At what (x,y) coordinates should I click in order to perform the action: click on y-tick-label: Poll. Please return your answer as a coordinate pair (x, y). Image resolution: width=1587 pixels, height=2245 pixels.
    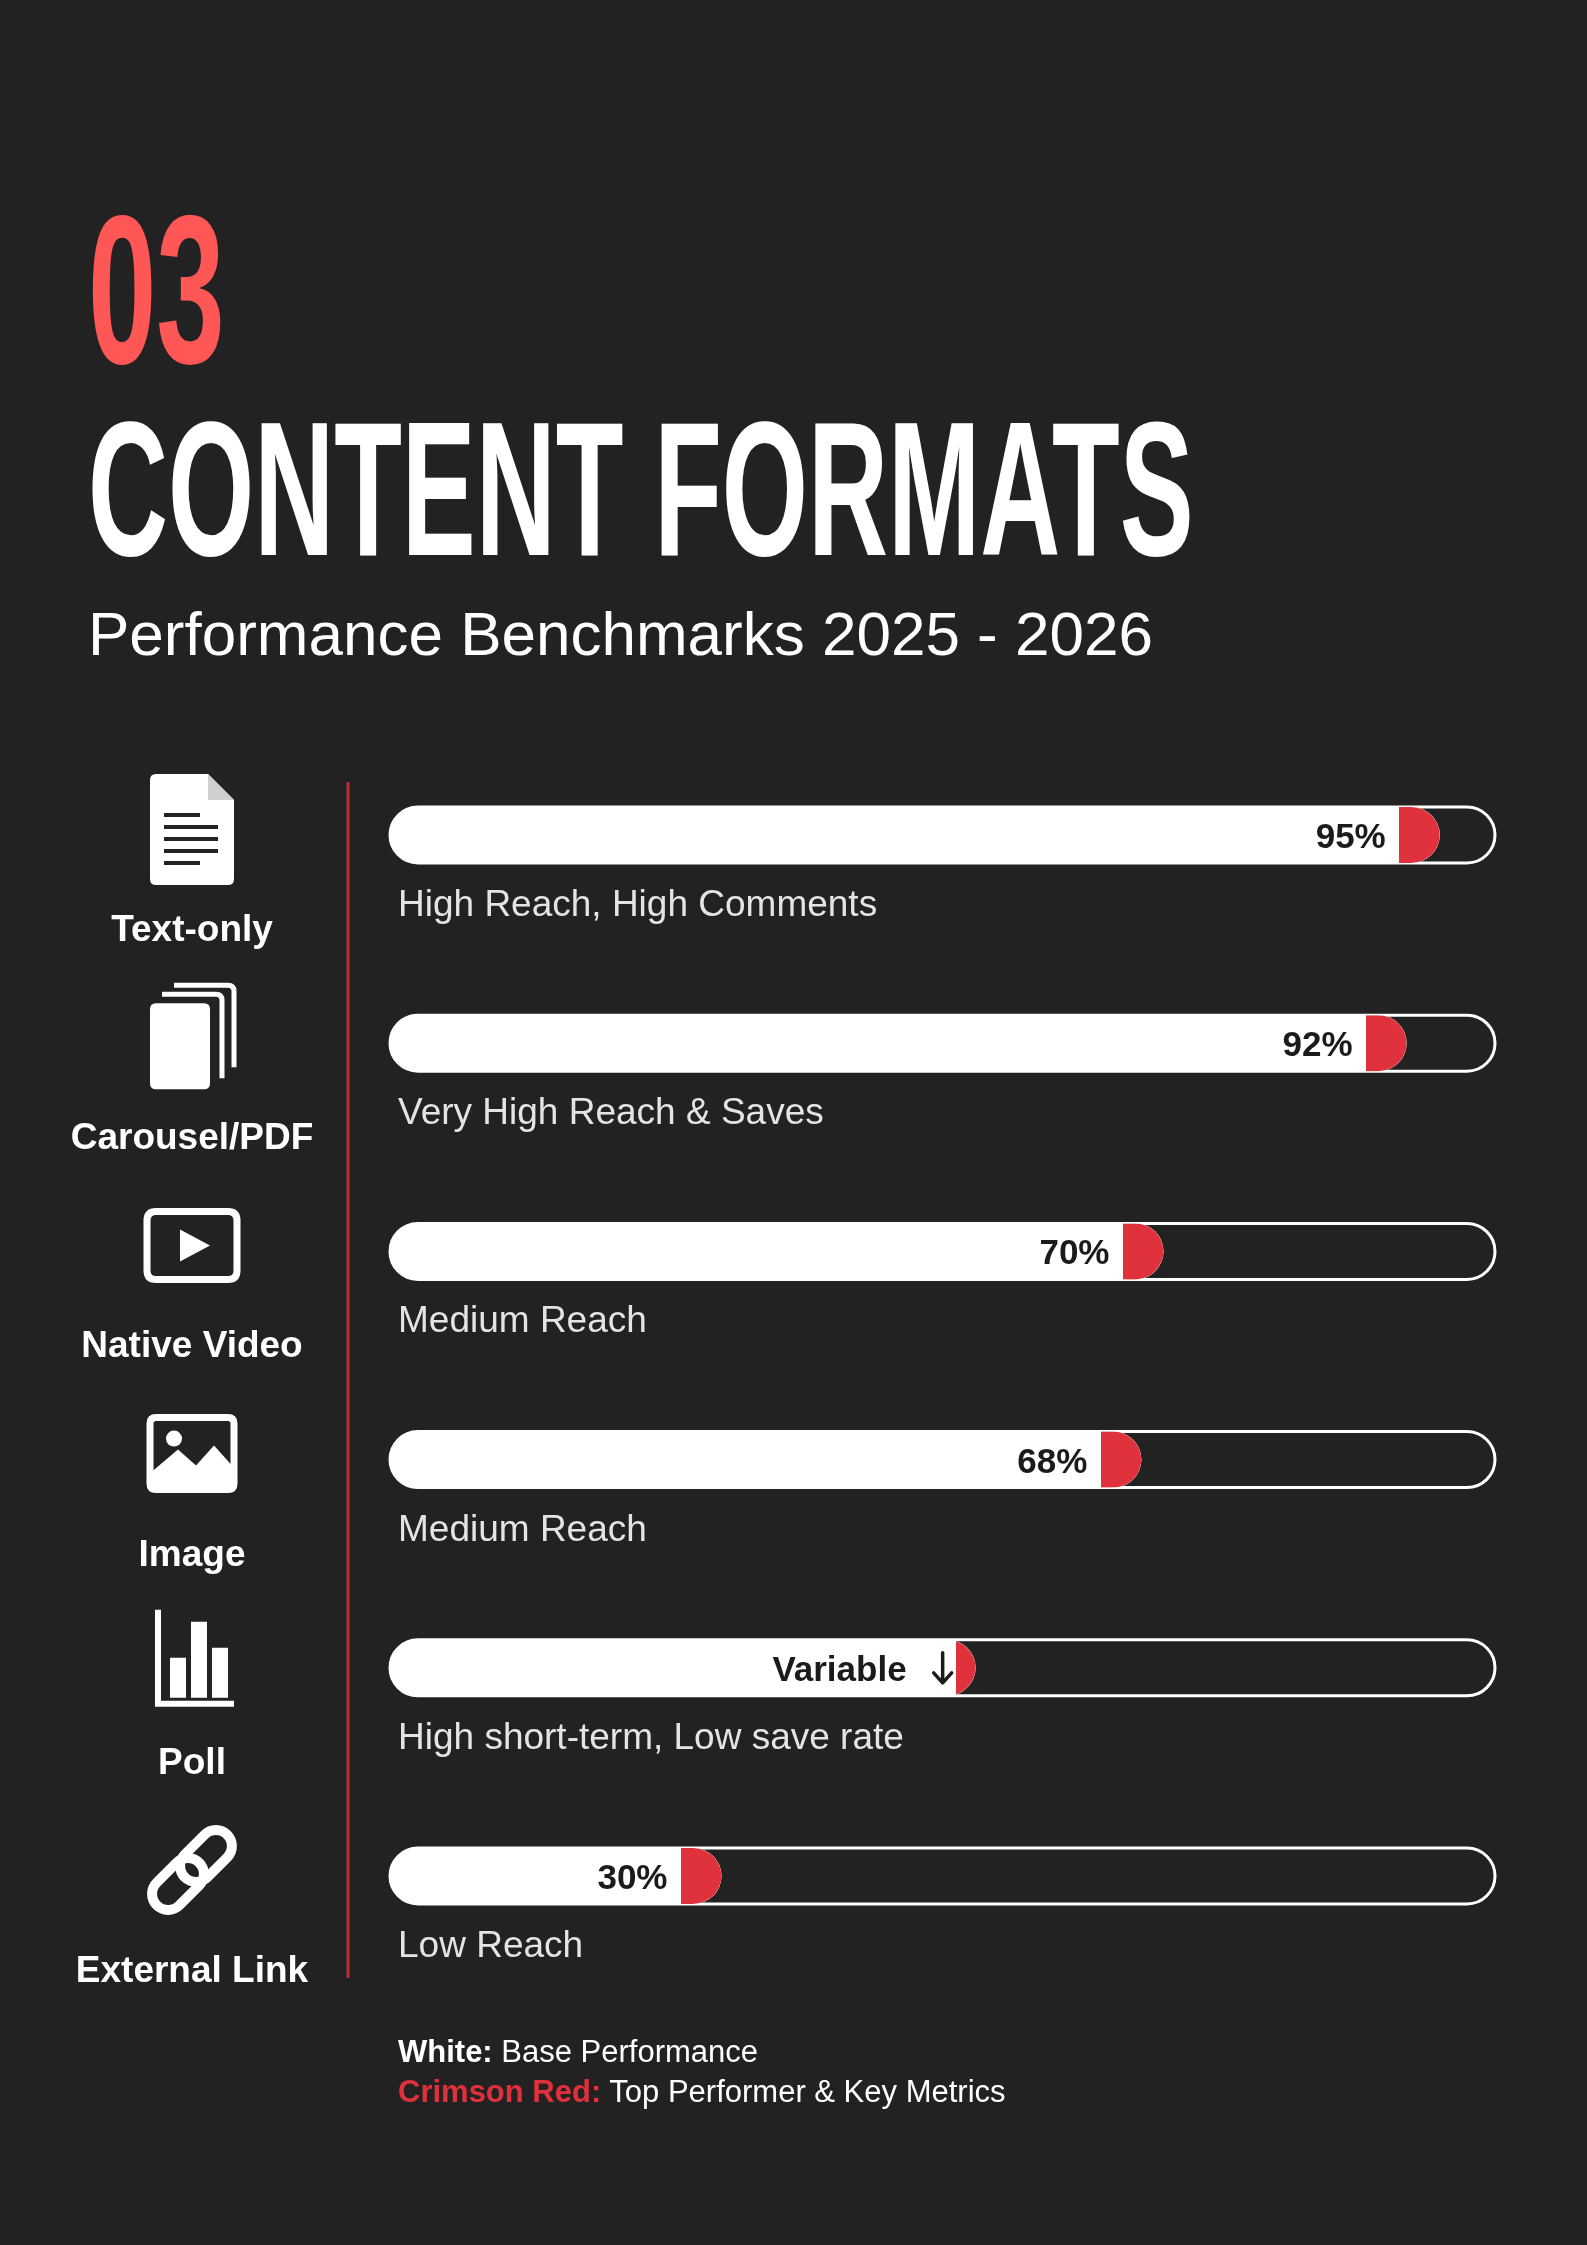
    Looking at the image, I should click on (192, 1761).